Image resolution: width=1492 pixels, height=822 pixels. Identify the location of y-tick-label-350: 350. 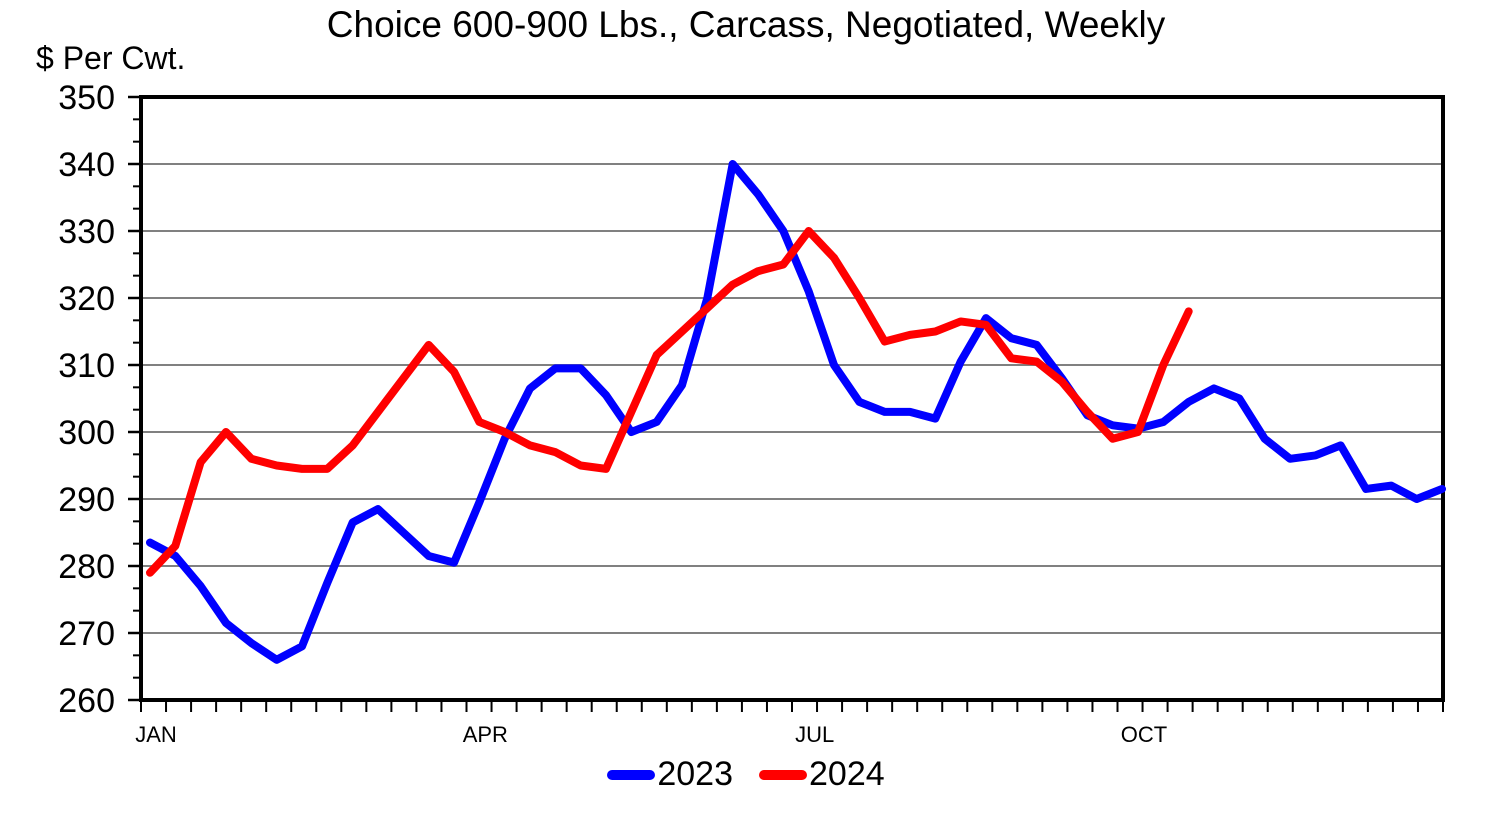
(86, 98).